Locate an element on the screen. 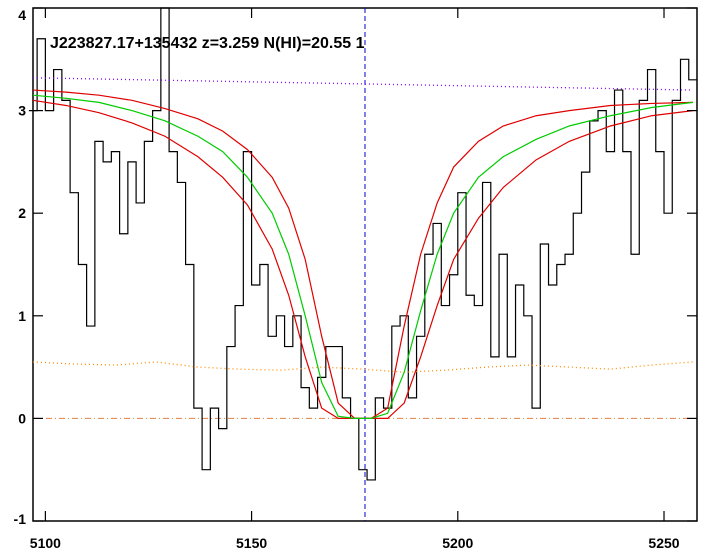 The height and width of the screenshot is (556, 704). x-tick-label: 5100 is located at coordinates (45, 543).